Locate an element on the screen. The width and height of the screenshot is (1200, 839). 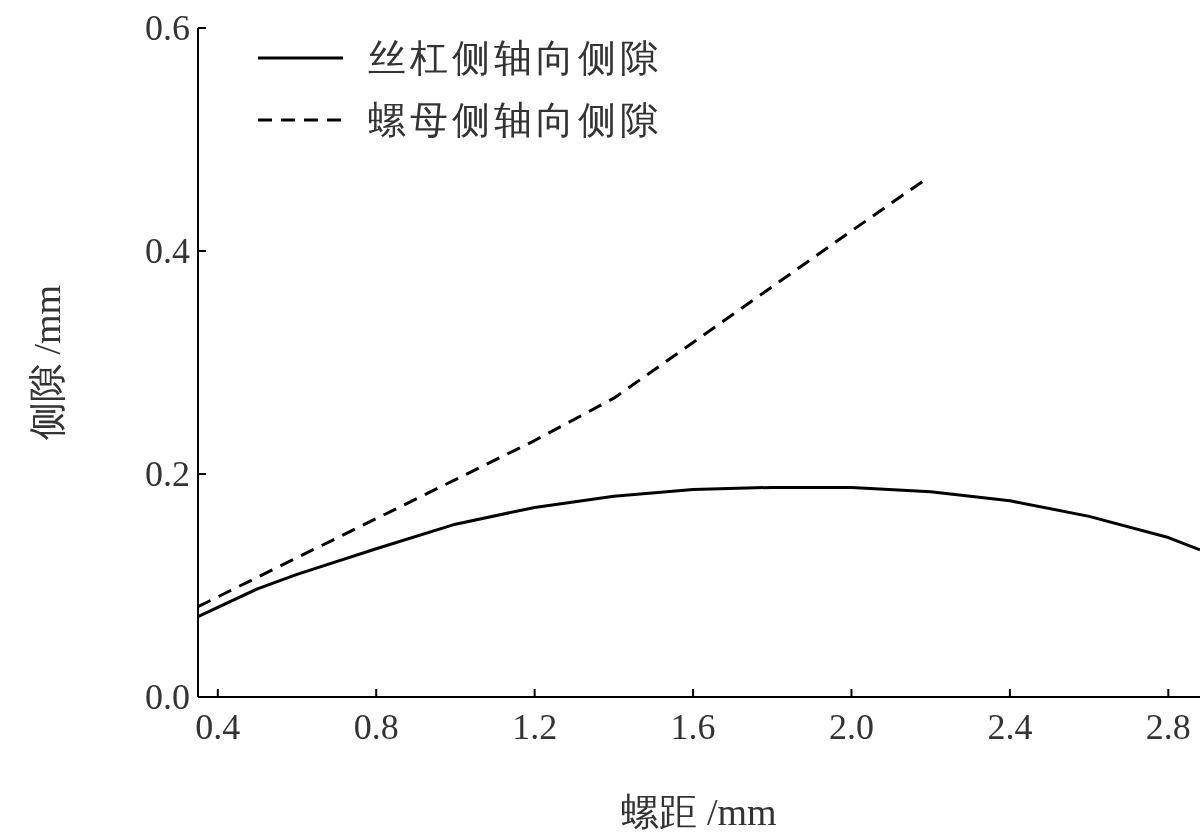
x-tick-label: 1.6 is located at coordinates (693, 727).